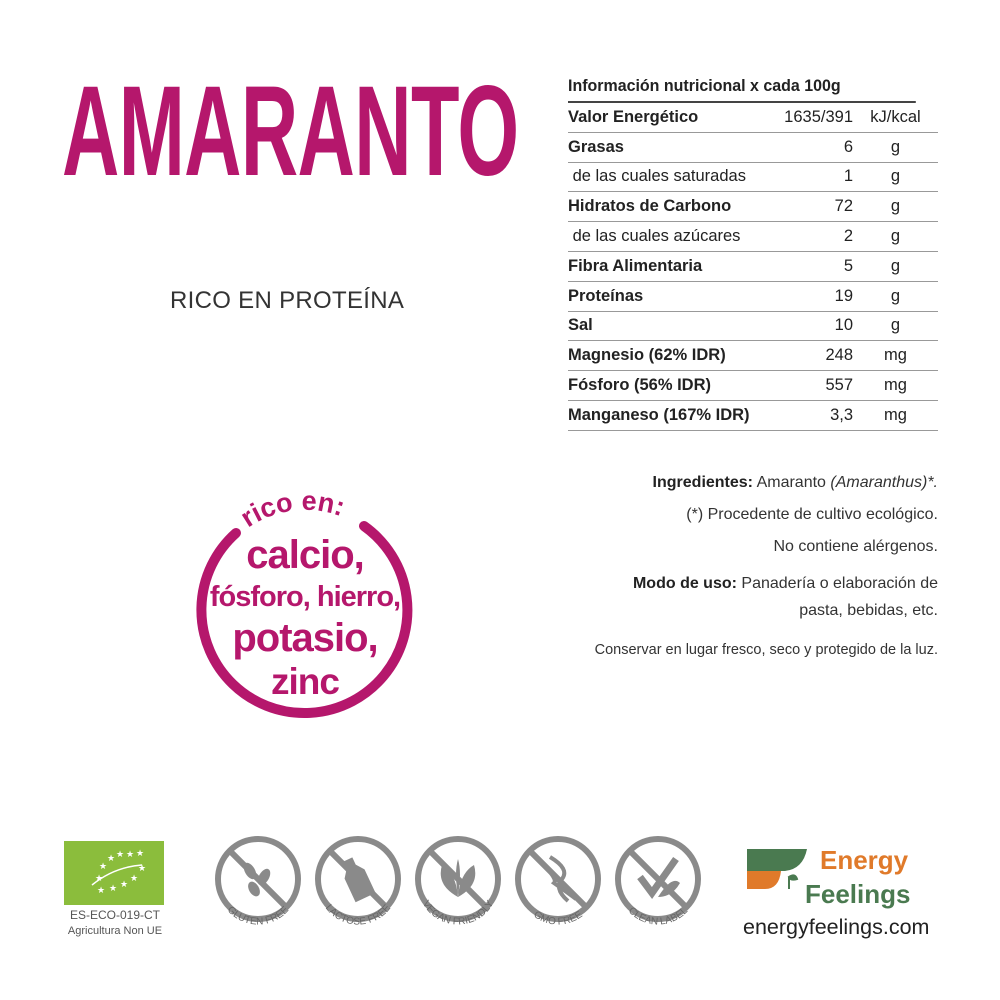  What do you see at coordinates (839, 583) in the screenshot?
I see `usage-text: Panadería o elaboración de` at bounding box center [839, 583].